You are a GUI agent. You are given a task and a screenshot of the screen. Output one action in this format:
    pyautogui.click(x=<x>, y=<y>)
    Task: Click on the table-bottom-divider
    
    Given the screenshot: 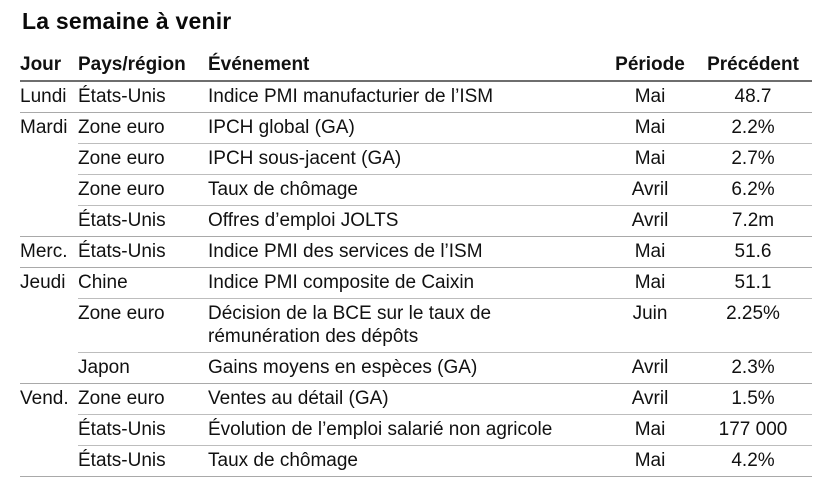 What is the action you would take?
    pyautogui.click(x=416, y=476)
    